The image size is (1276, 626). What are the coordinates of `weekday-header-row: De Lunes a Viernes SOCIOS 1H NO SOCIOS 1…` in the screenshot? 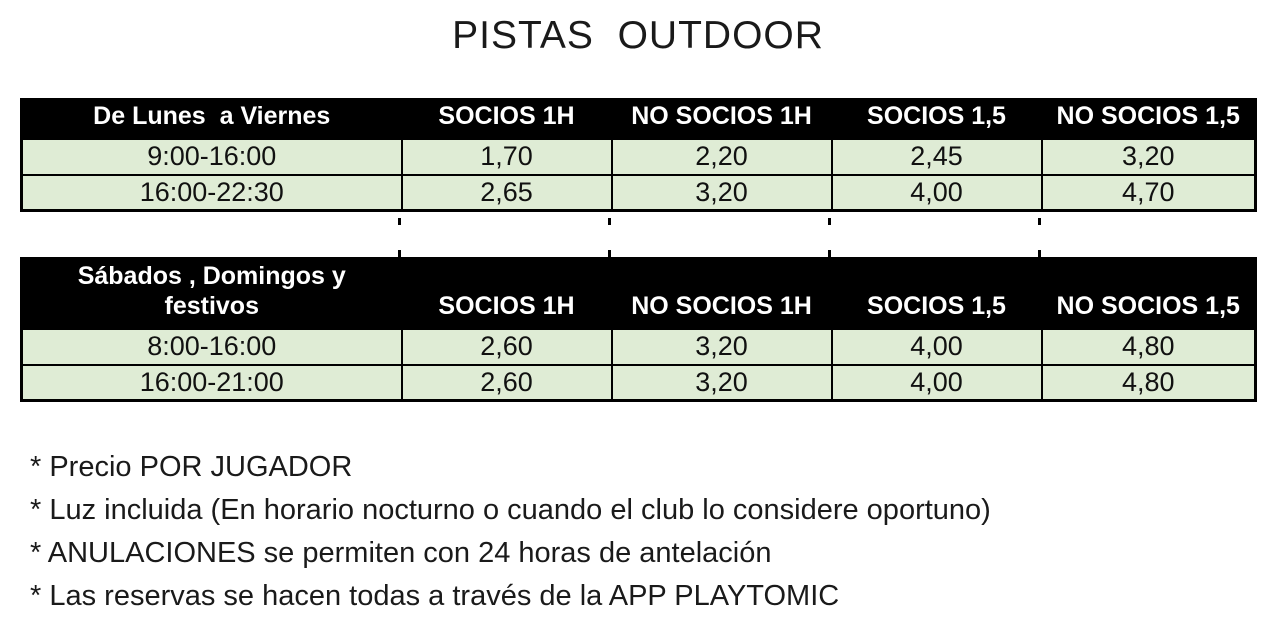 It's located at (638, 119).